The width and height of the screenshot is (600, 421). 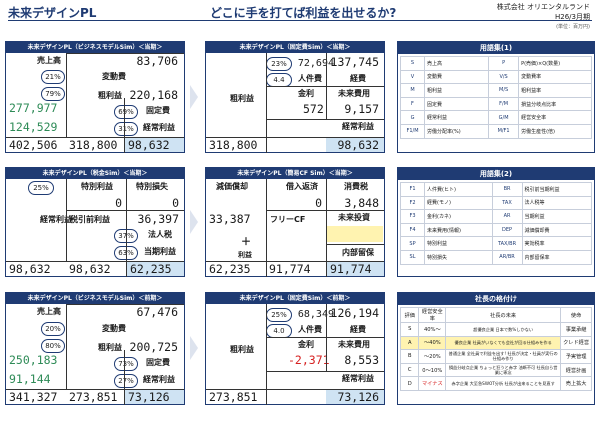 What do you see at coordinates (97, 186) in the screenshot?
I see `special-gain-label: 特別利益` at bounding box center [97, 186].